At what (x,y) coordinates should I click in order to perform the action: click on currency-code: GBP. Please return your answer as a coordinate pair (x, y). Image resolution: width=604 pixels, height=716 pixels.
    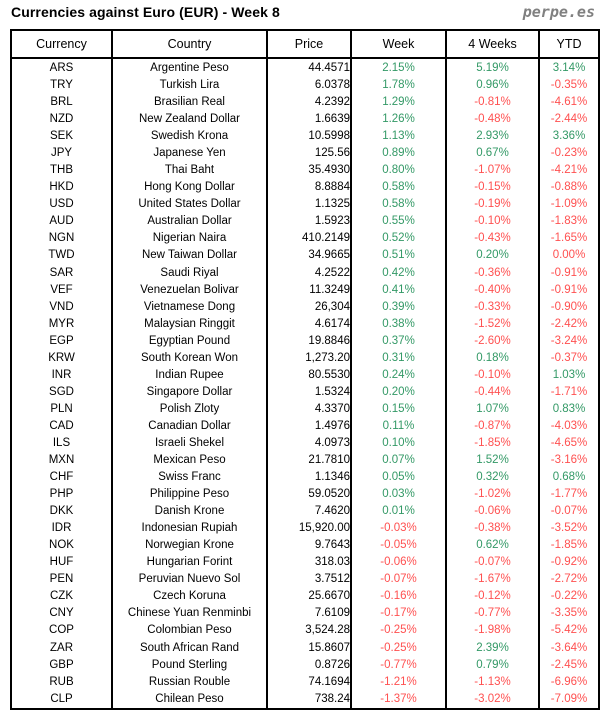
    Looking at the image, I should click on (61, 665).